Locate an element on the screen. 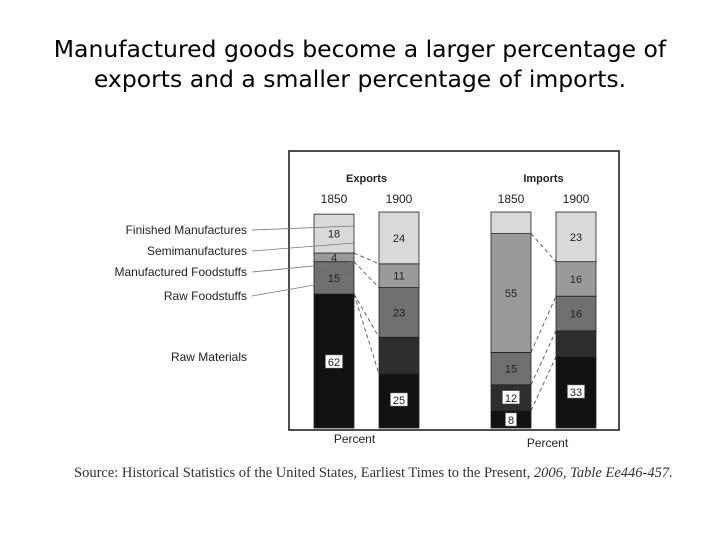 The height and width of the screenshot is (540, 720). bar-seg-0-manufactured-foodstuffs is located at coordinates (334, 278).